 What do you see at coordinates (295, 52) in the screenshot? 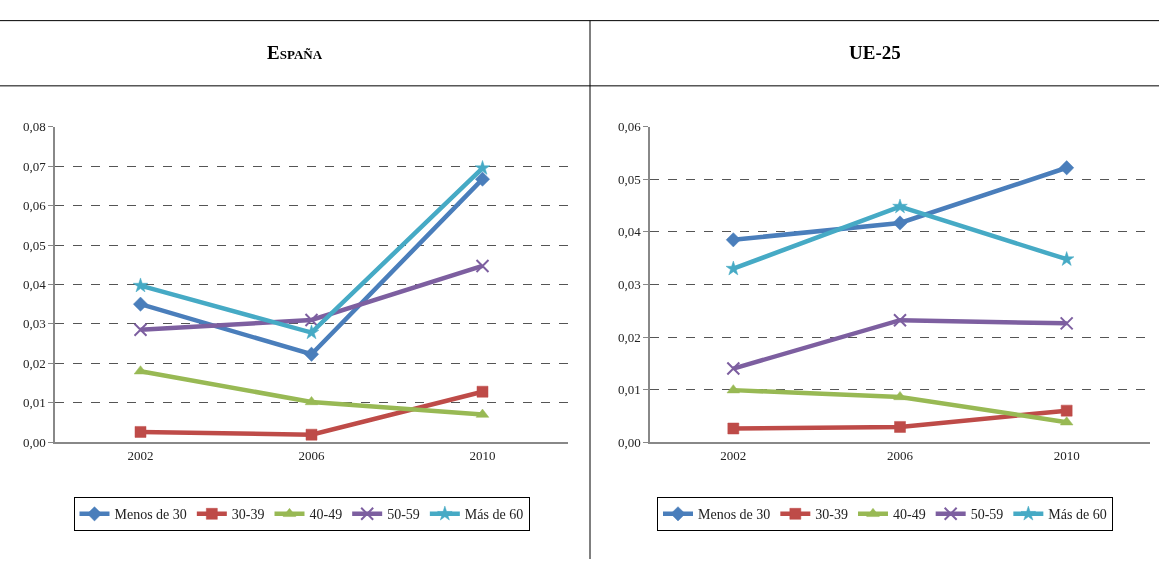
I see `chart-title: España` at bounding box center [295, 52].